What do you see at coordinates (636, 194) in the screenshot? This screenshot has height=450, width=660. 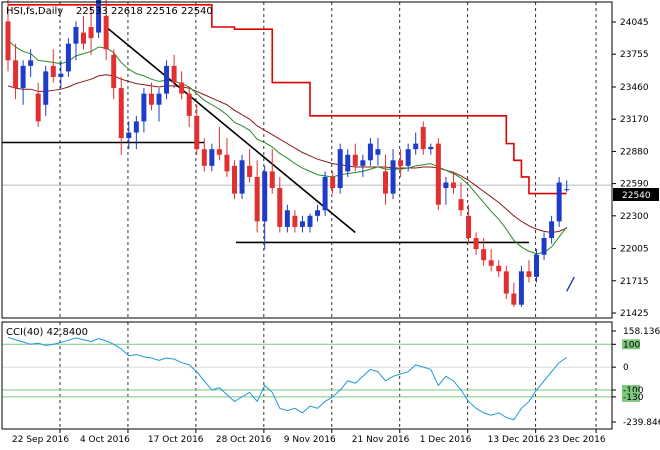 I see `last-price-tag` at bounding box center [636, 194].